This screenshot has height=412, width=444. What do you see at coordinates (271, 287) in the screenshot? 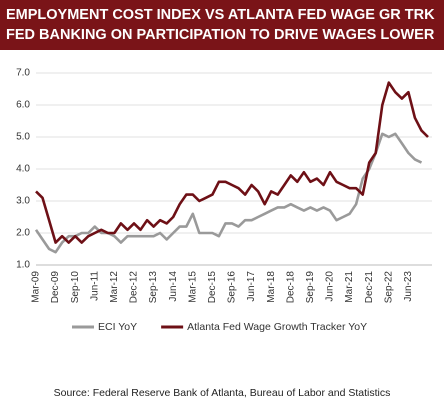
I see `x-tick-label: Mar-18` at bounding box center [271, 287].